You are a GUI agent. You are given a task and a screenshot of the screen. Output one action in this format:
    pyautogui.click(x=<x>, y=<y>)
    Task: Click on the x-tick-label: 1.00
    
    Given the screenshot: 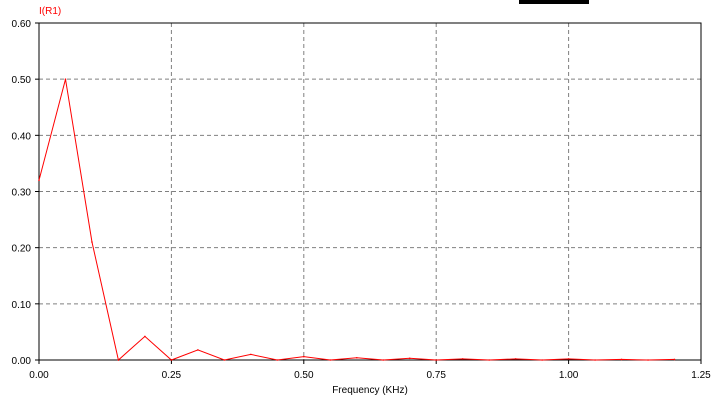 What is the action you would take?
    pyautogui.click(x=569, y=375)
    